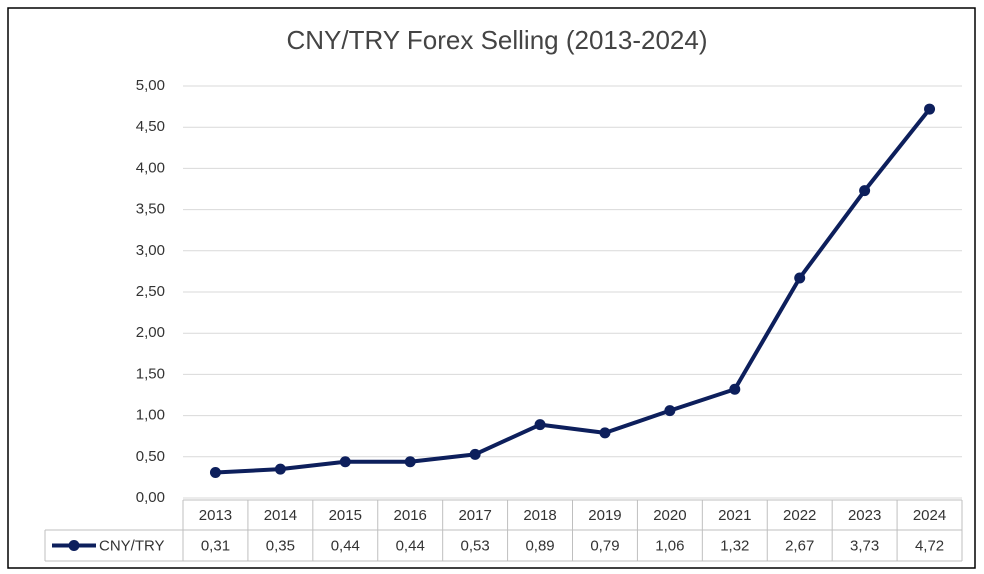  Describe the element at coordinates (799, 545) in the screenshot. I see `table-value: 2,67` at that location.